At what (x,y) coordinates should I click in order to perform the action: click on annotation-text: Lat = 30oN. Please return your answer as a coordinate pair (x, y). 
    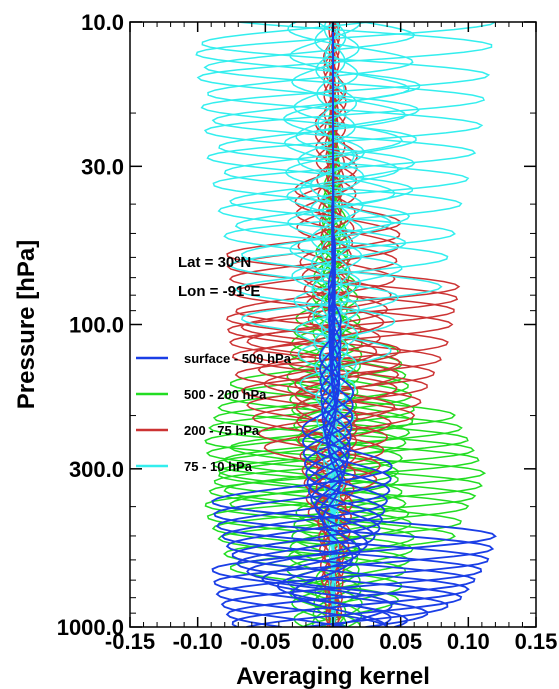
    Looking at the image, I should click on (214, 263).